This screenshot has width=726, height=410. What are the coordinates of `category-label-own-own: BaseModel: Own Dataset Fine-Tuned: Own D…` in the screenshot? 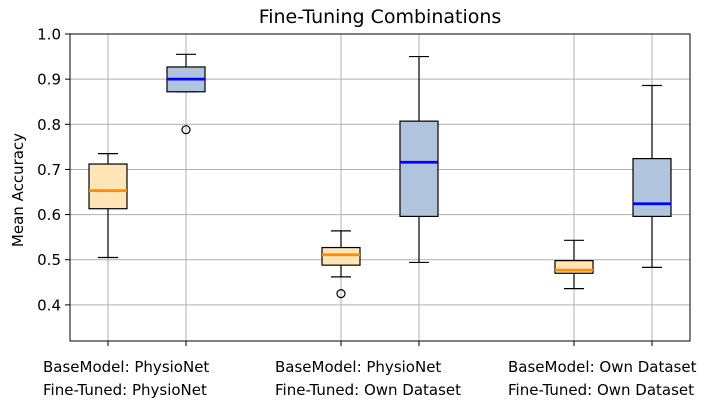 It's located at (602, 379).